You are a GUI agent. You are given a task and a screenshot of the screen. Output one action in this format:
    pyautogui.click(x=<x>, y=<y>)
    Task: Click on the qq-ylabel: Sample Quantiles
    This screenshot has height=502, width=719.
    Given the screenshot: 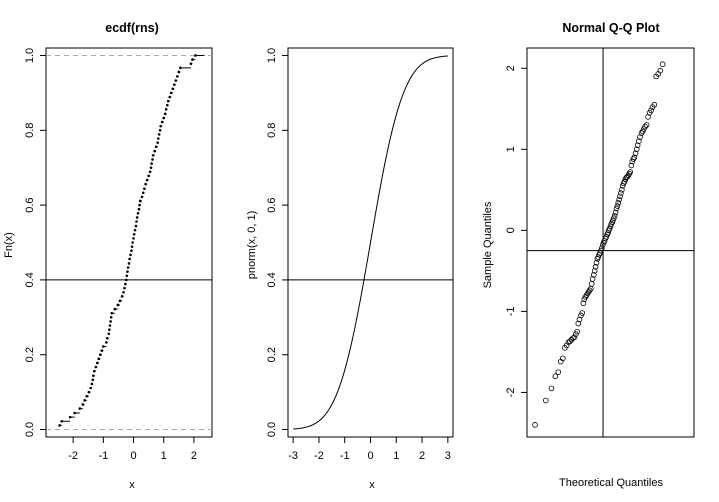 What is the action you would take?
    pyautogui.click(x=488, y=244)
    